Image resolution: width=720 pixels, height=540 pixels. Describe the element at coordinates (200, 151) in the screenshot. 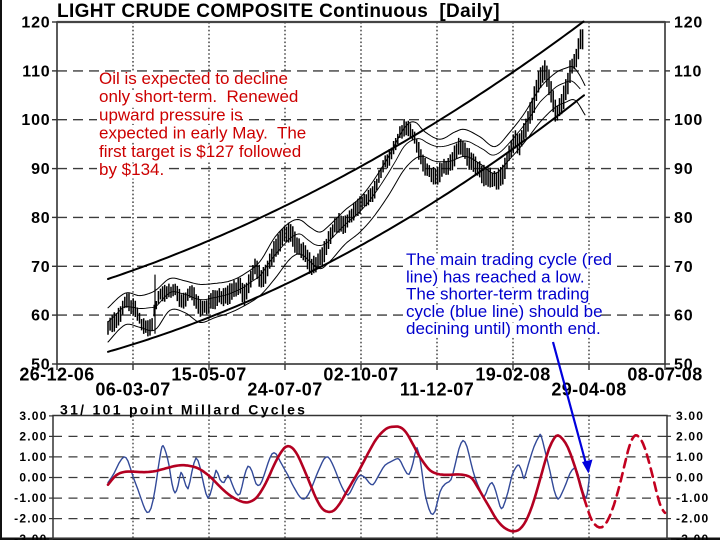

I see `svg-text: first target is $127 followed` at that location.